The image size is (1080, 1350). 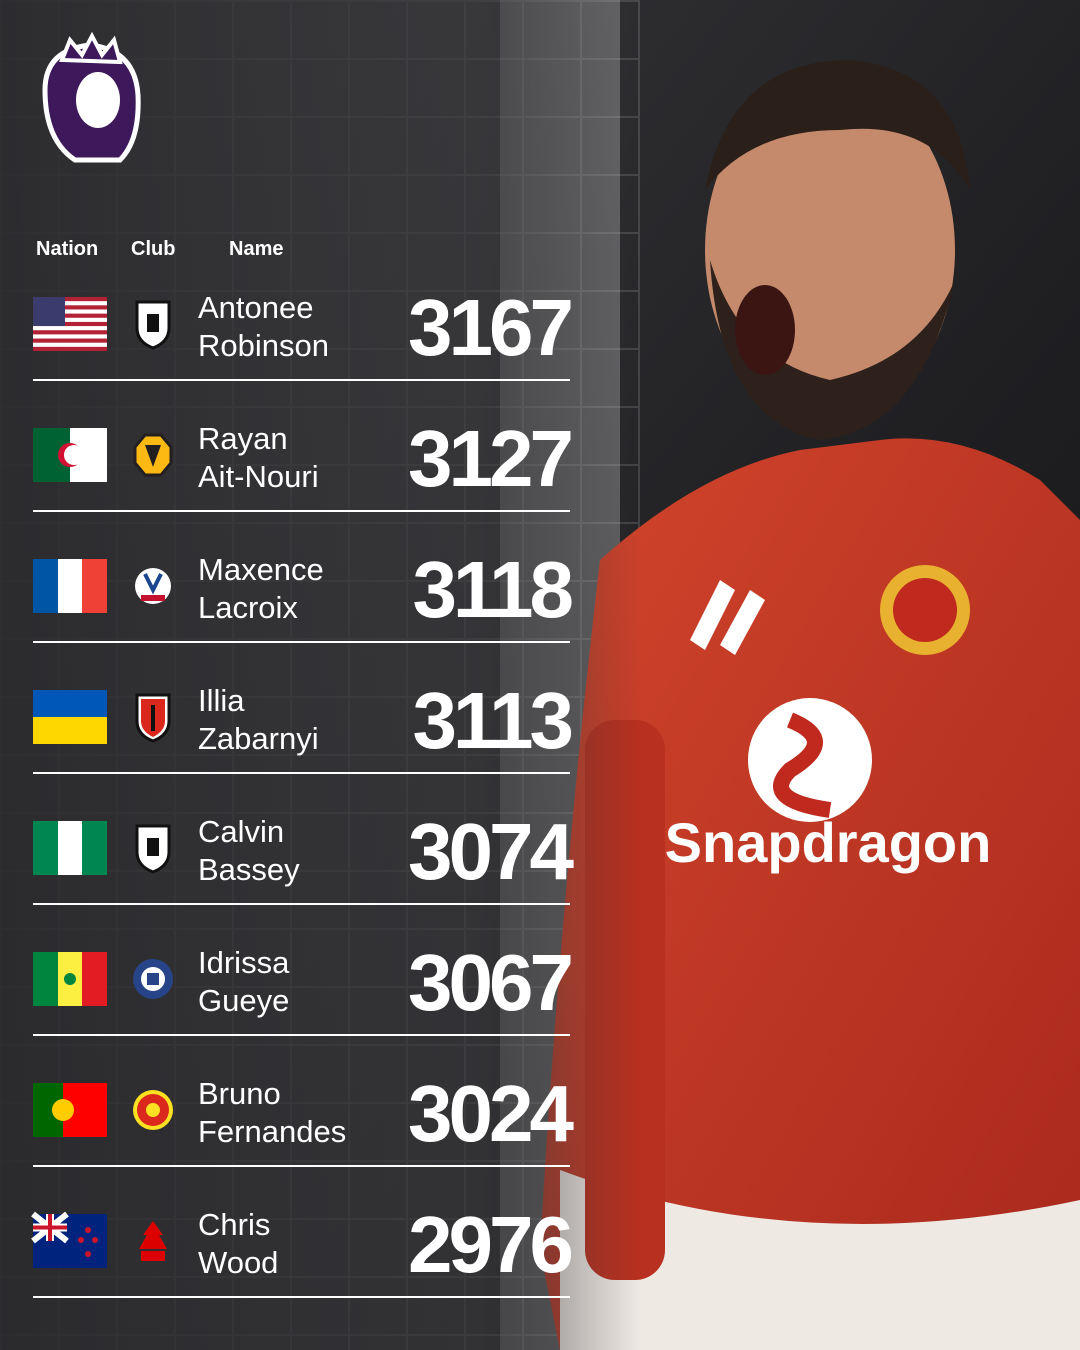 I want to click on player-last-name: Lacroix, so click(x=248, y=607).